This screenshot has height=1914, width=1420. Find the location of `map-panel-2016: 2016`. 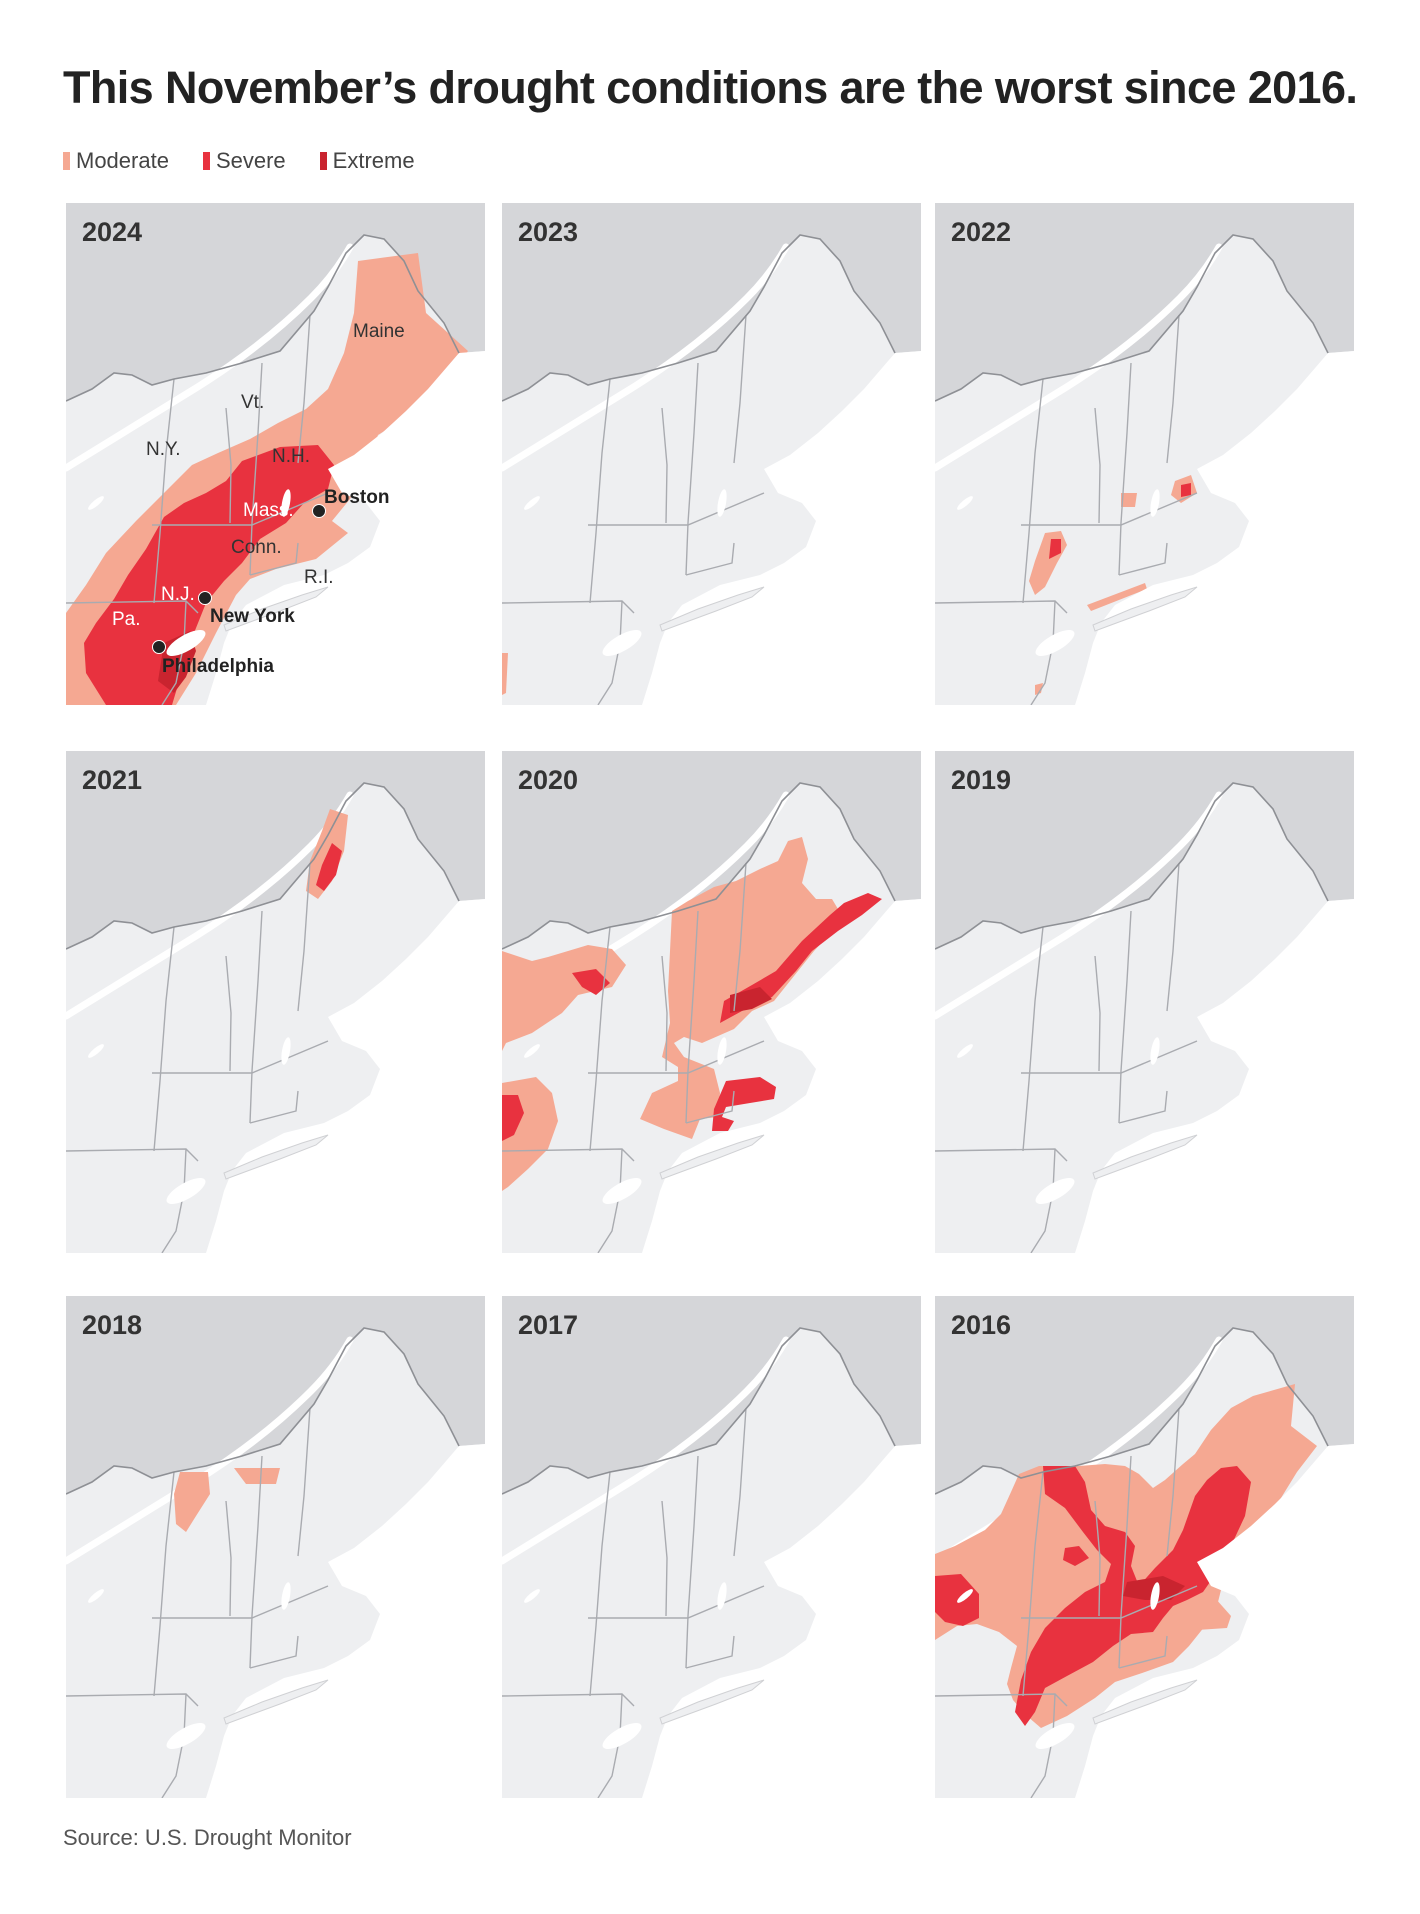

map-panel-2016: 2016 is located at coordinates (1144, 1547).